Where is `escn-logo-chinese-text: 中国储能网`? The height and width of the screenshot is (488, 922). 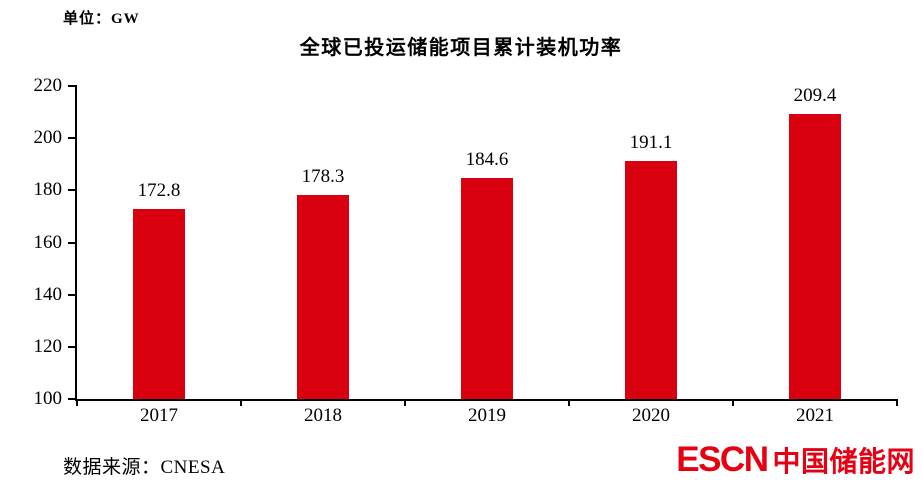
escn-logo-chinese-text: 中国储能网 is located at coordinates (843, 461).